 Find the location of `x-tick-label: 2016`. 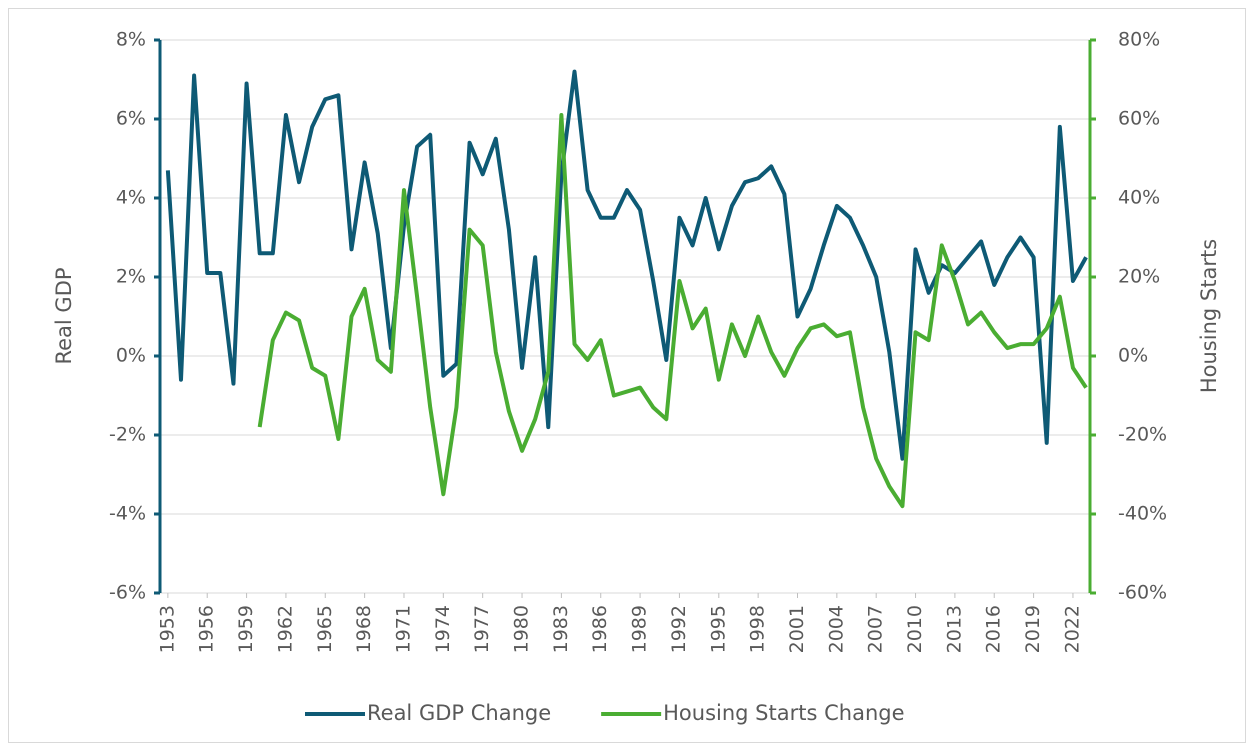

x-tick-label: 2016 is located at coordinates (994, 629).